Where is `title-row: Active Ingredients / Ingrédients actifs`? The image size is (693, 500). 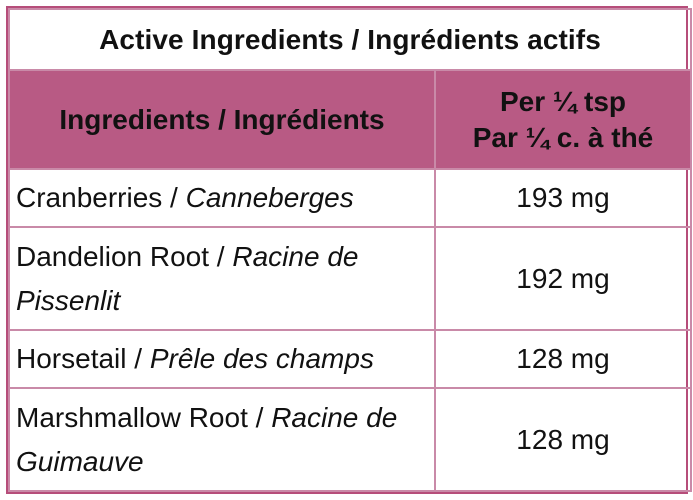 title-row: Active Ingredients / Ingrédients actifs is located at coordinates (350, 39).